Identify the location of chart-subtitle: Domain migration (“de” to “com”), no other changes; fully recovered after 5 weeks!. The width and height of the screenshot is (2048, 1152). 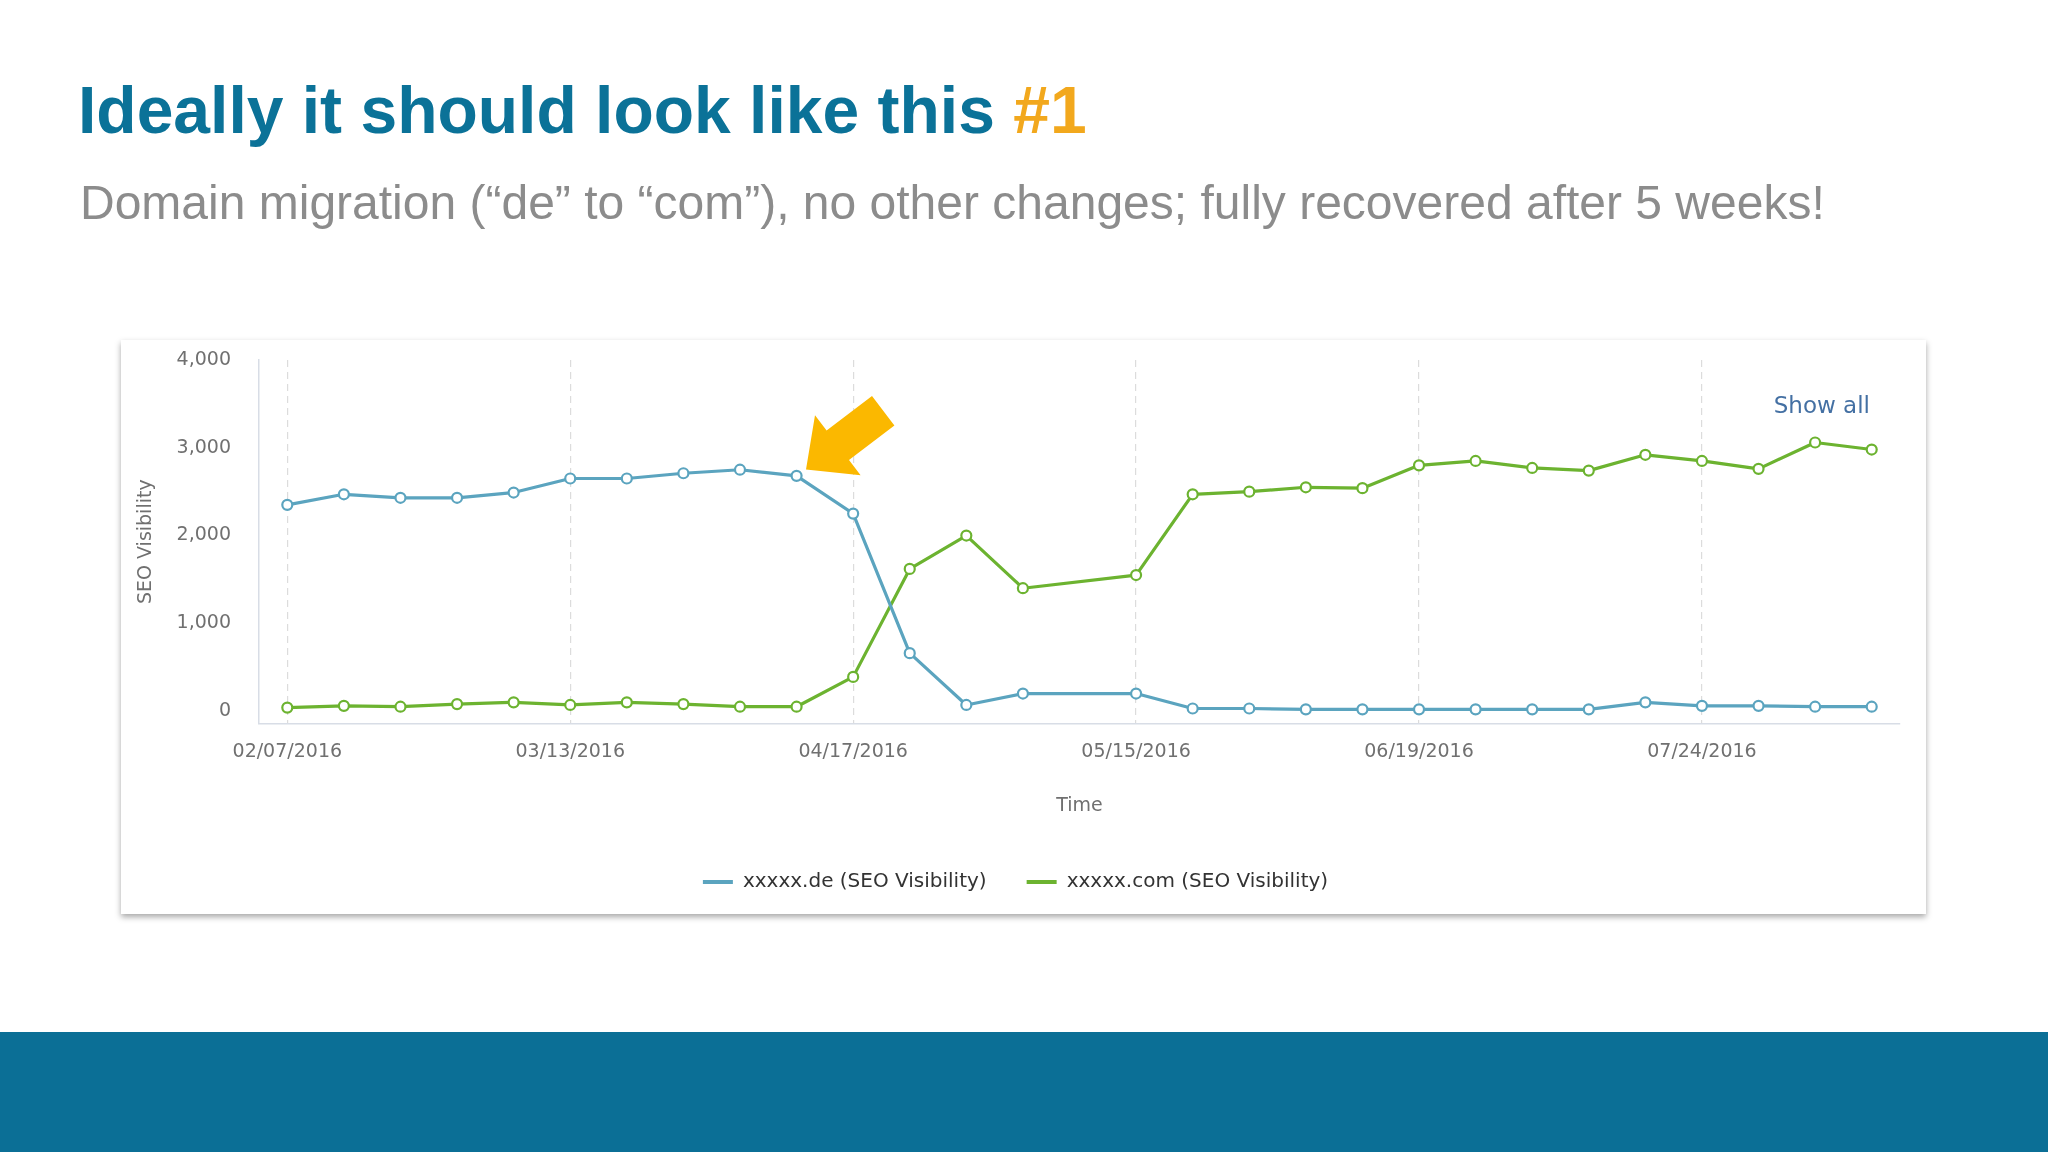
(952, 202).